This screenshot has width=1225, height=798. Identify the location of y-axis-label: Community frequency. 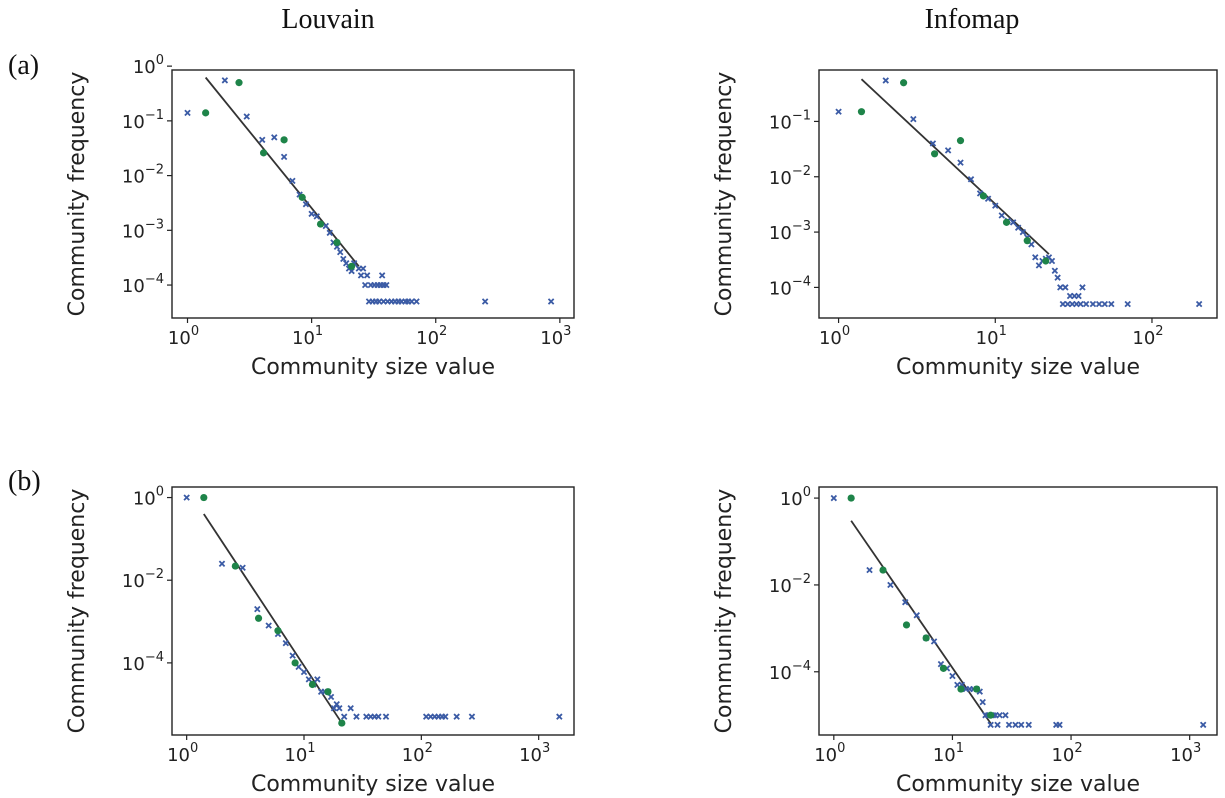
(724, 611).